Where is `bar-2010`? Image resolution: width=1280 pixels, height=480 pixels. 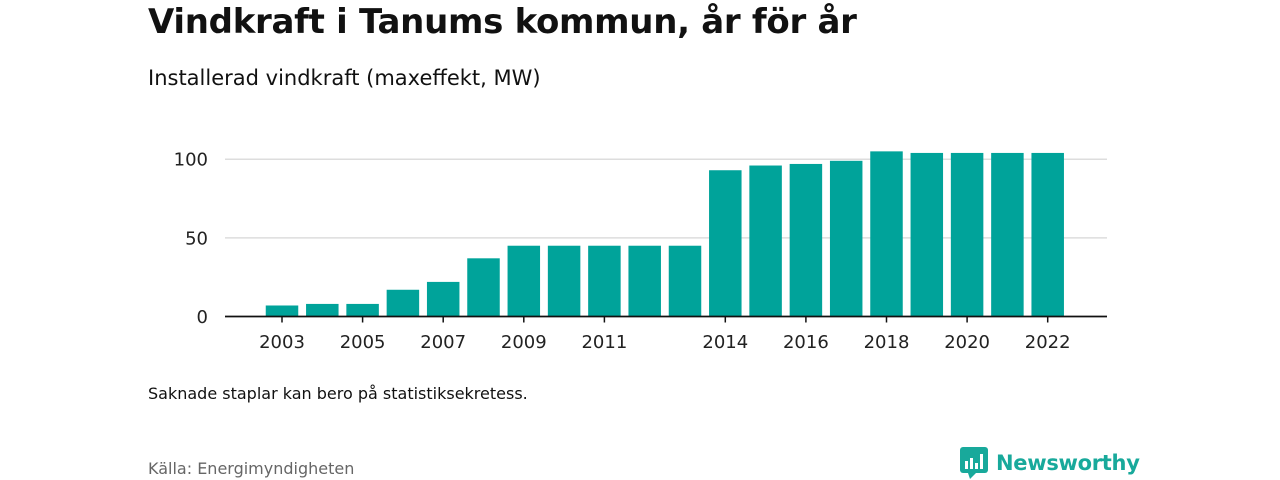
bar-2010 is located at coordinates (564, 281).